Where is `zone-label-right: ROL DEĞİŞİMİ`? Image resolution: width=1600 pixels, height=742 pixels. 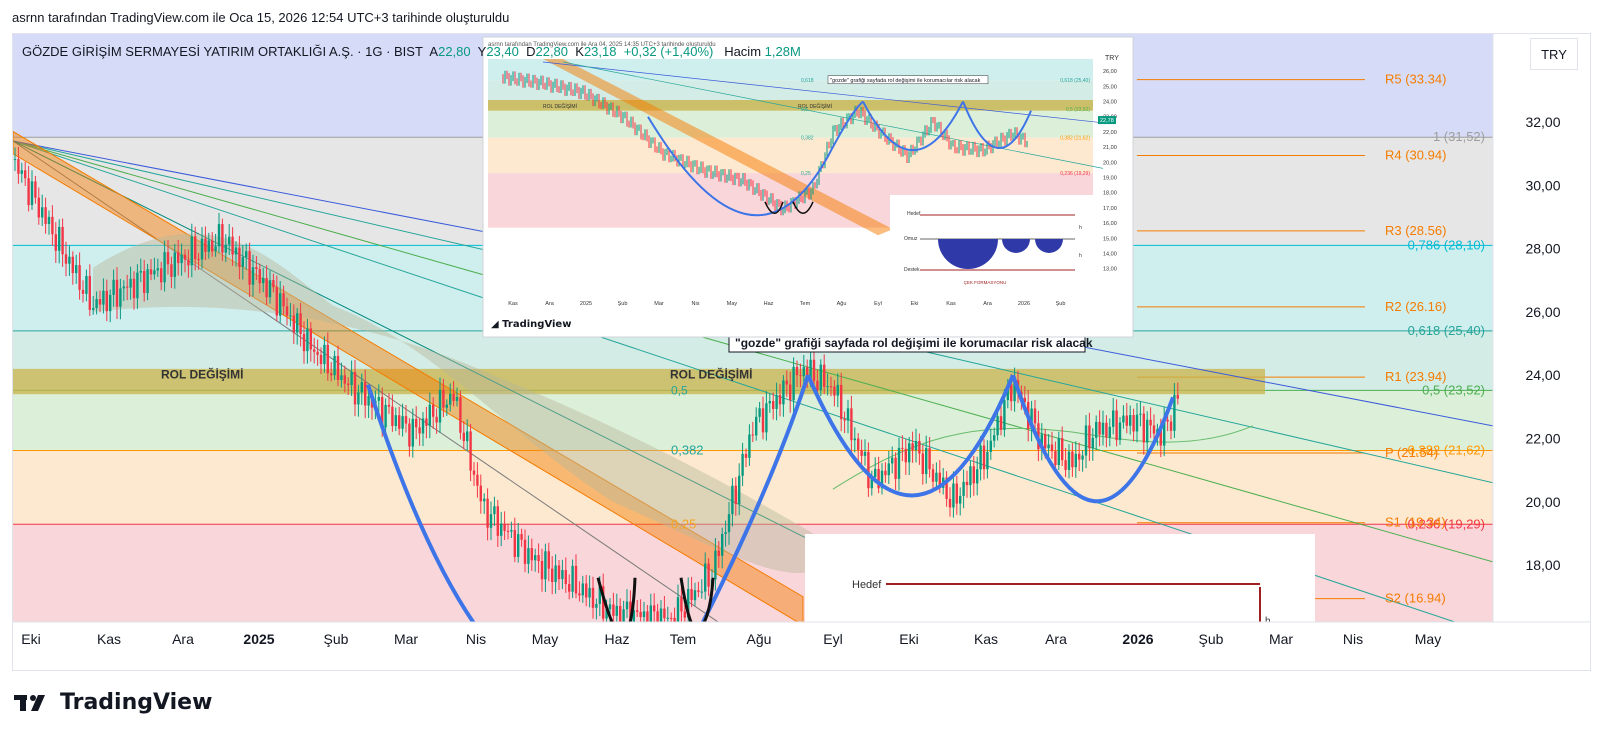
zone-label-right: ROL DEĞİŞİMİ is located at coordinates (711, 373).